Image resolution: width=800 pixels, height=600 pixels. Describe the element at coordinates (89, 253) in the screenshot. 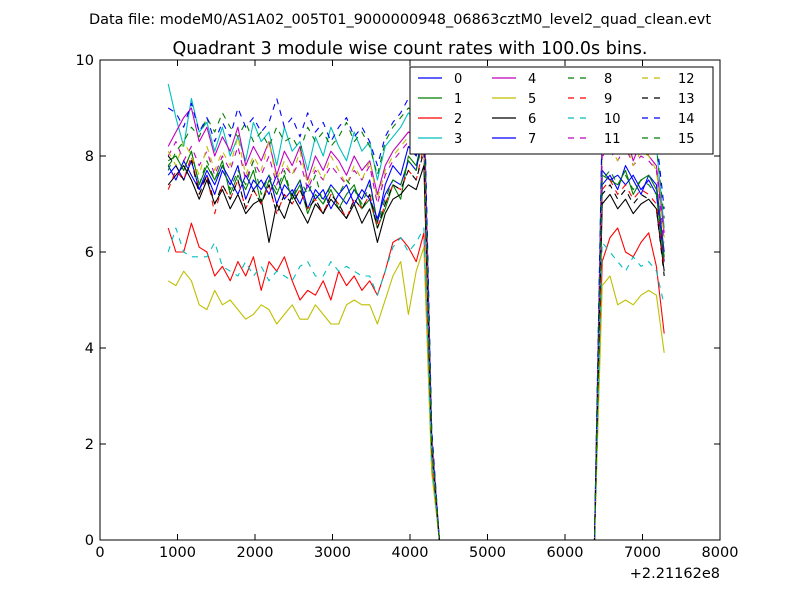

I see `y-tick-label: 6` at that location.